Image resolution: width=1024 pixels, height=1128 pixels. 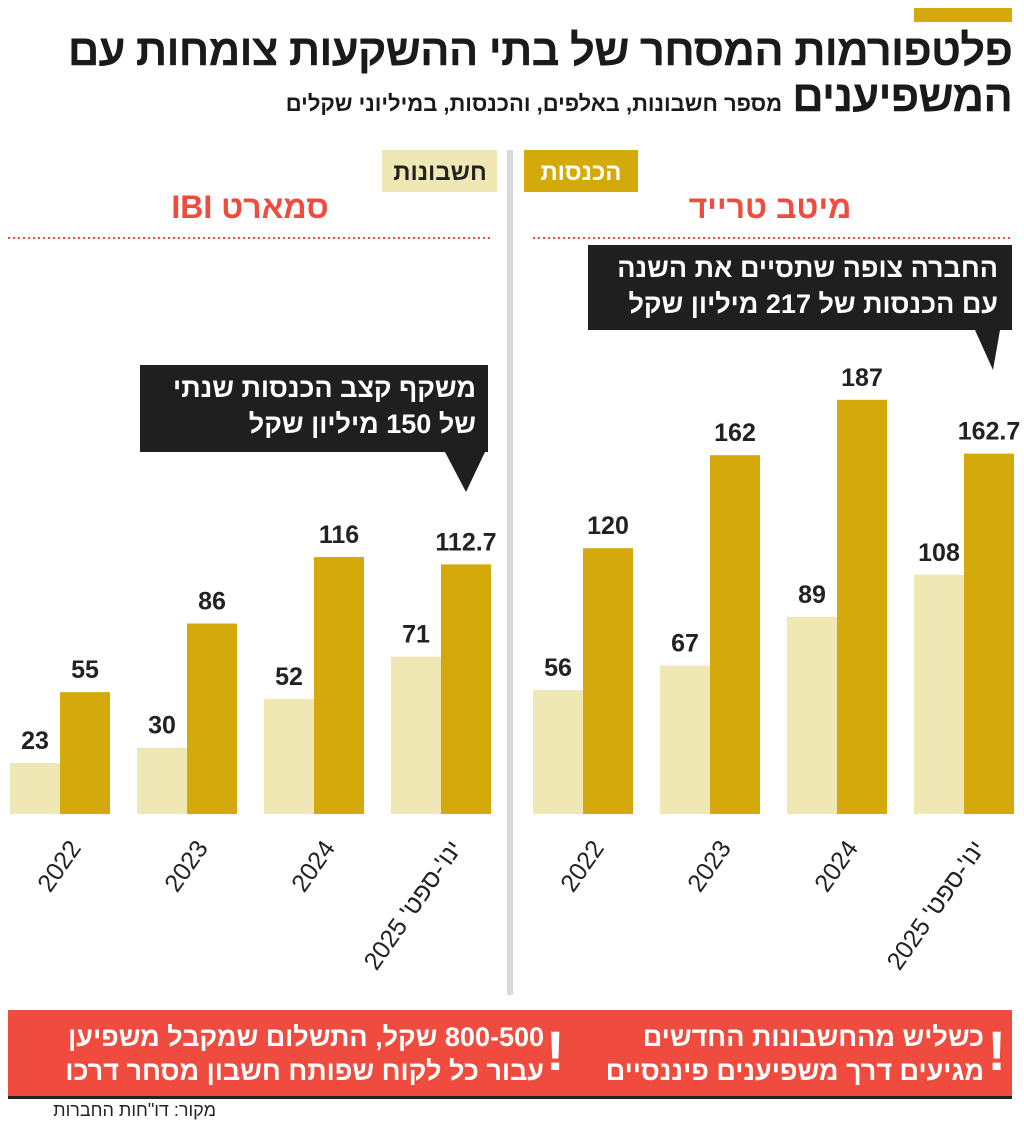 What do you see at coordinates (812, 595) in the screenshot?
I see `value-label: 89` at bounding box center [812, 595].